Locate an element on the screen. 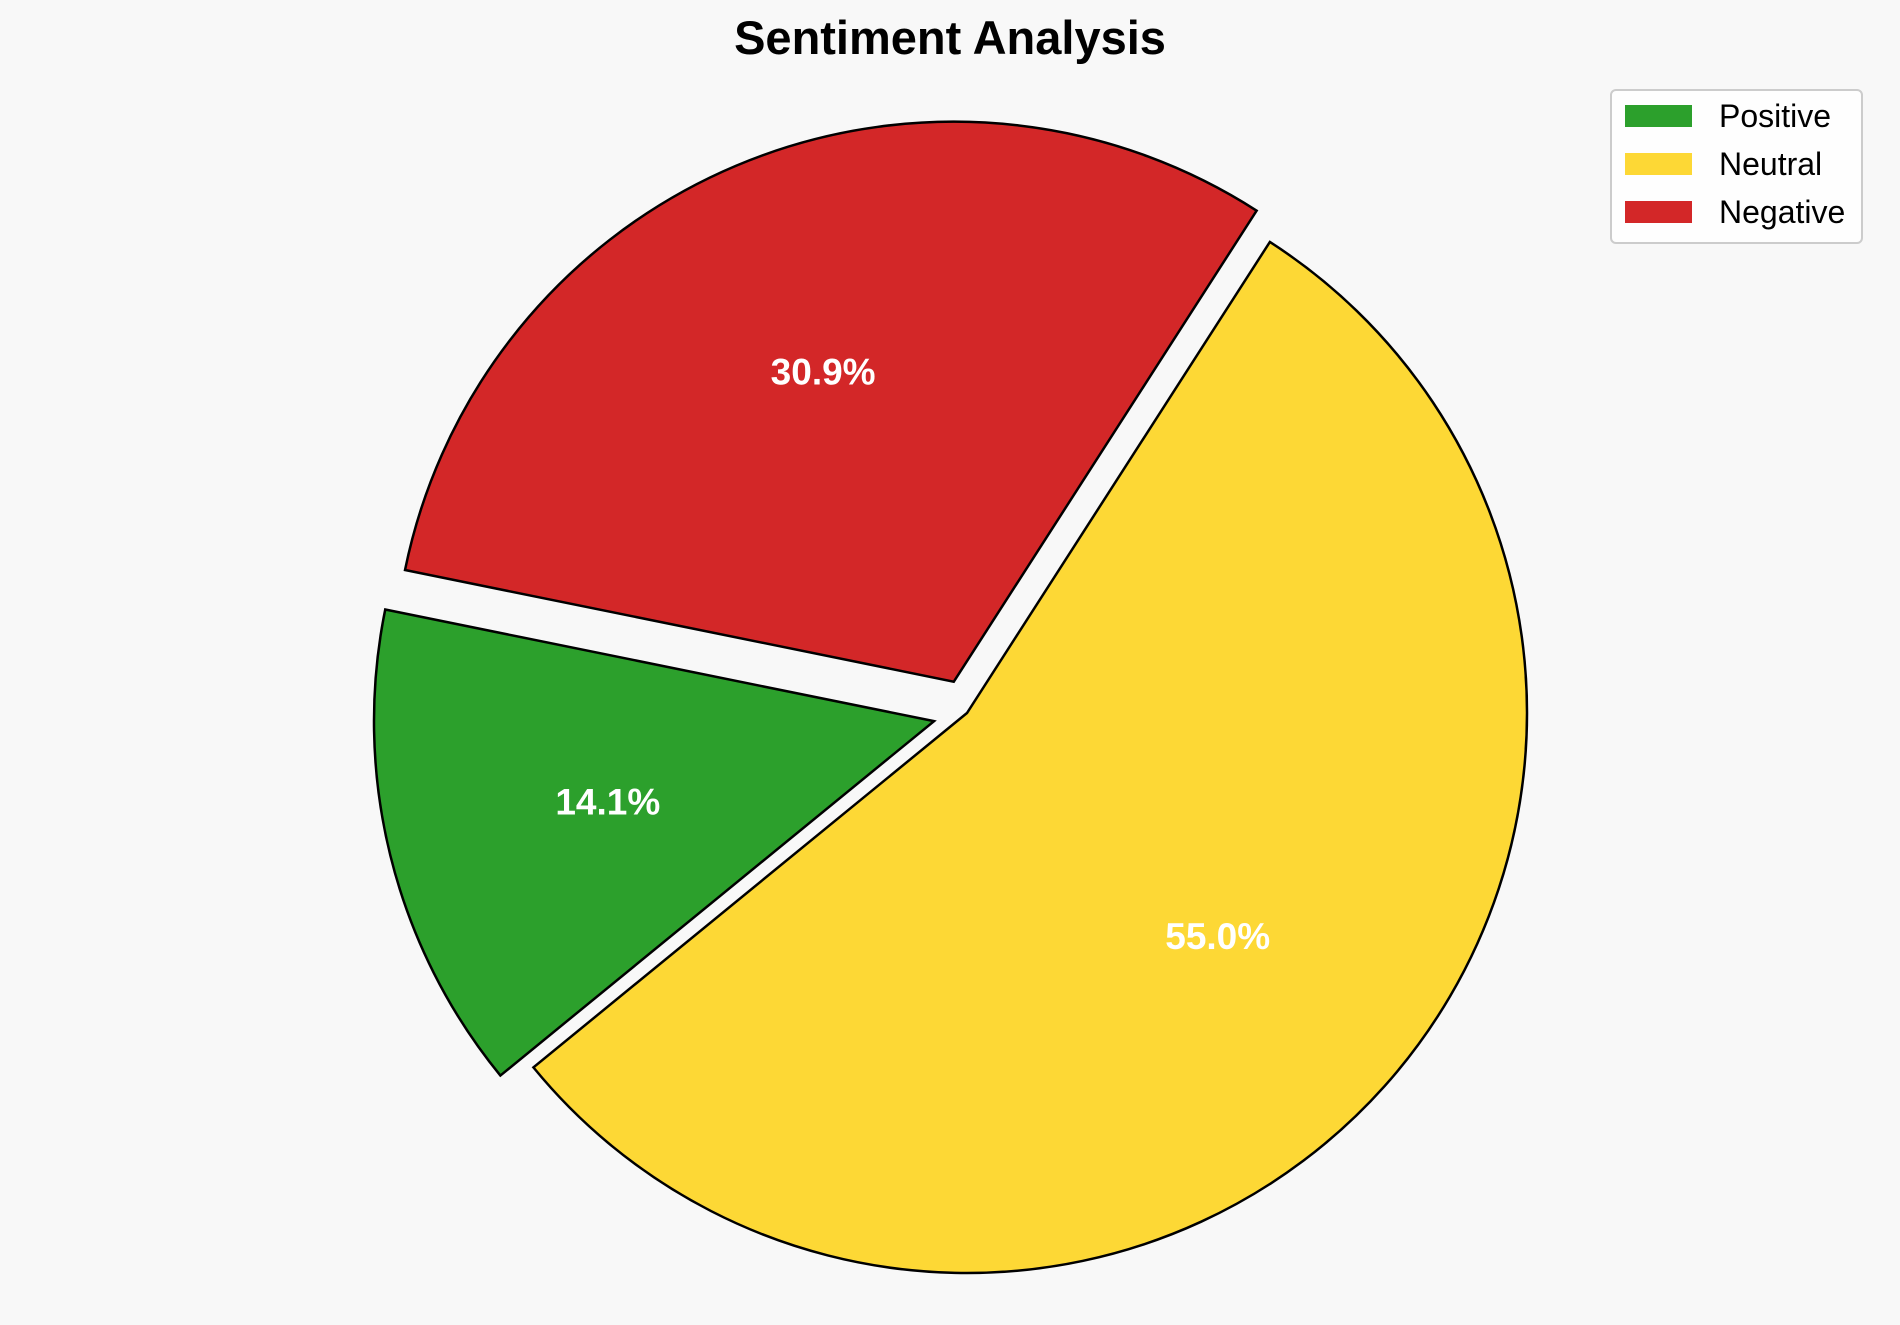 The image size is (1900, 1325). chart-title: Sentiment Analysis is located at coordinates (950, 37).